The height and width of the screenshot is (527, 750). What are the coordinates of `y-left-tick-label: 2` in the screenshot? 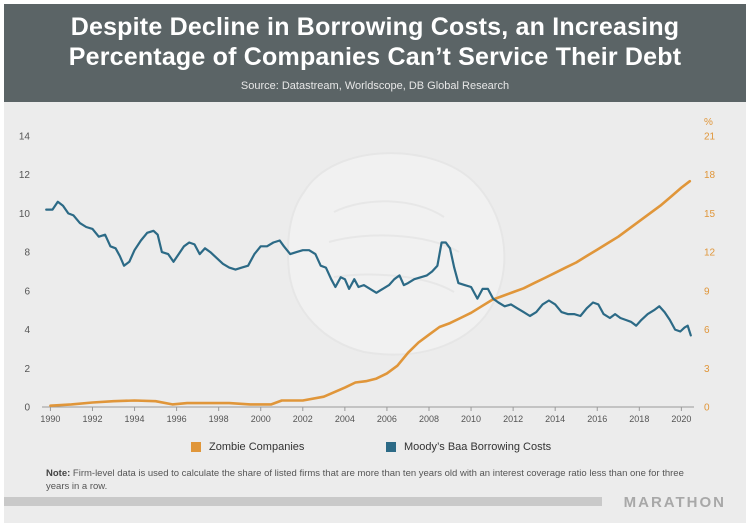 It's located at (27, 369).